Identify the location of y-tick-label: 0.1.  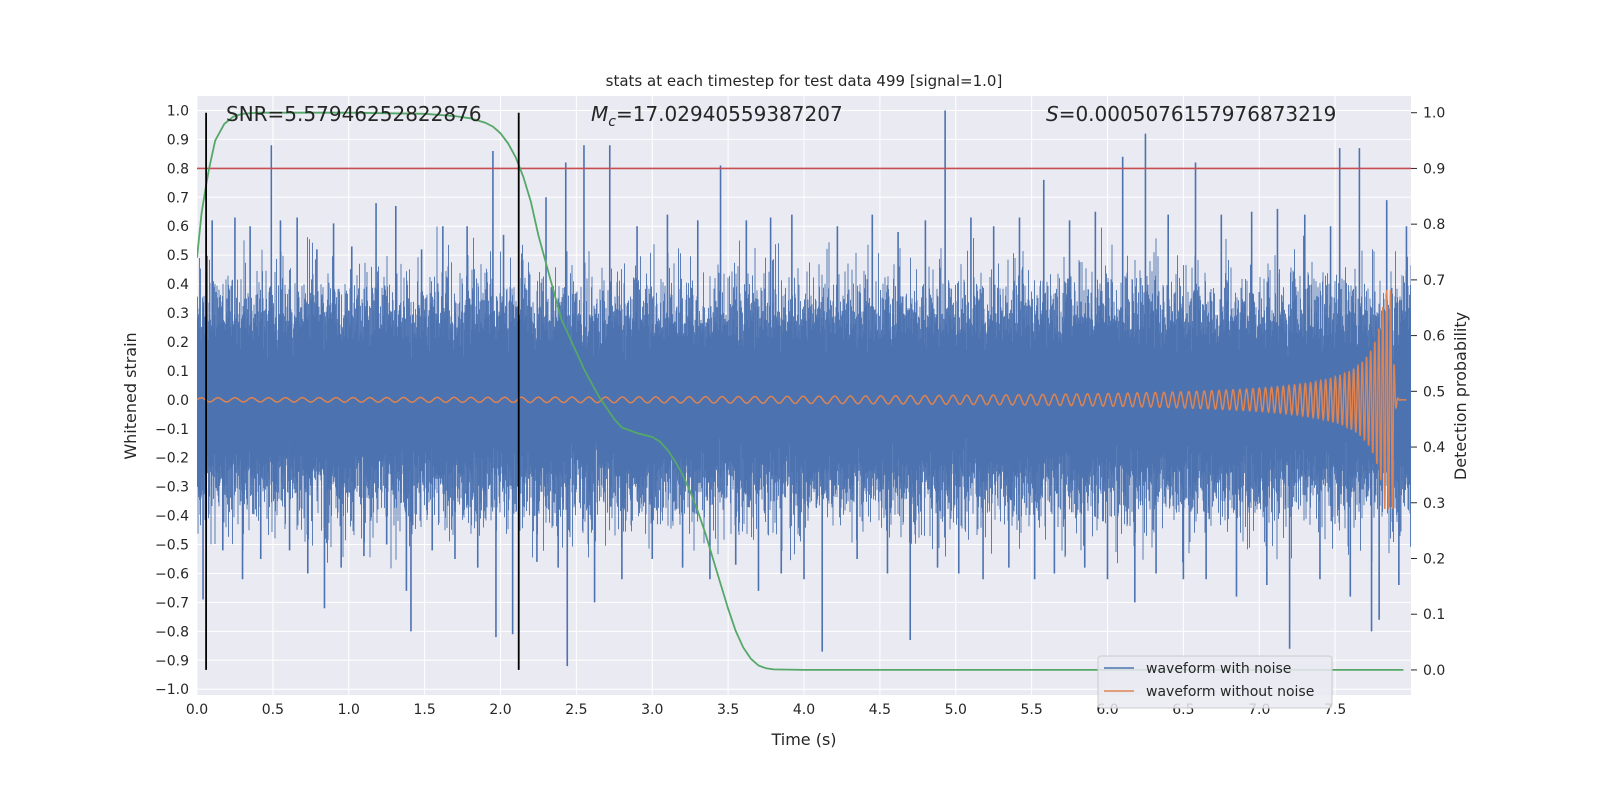
(178, 372).